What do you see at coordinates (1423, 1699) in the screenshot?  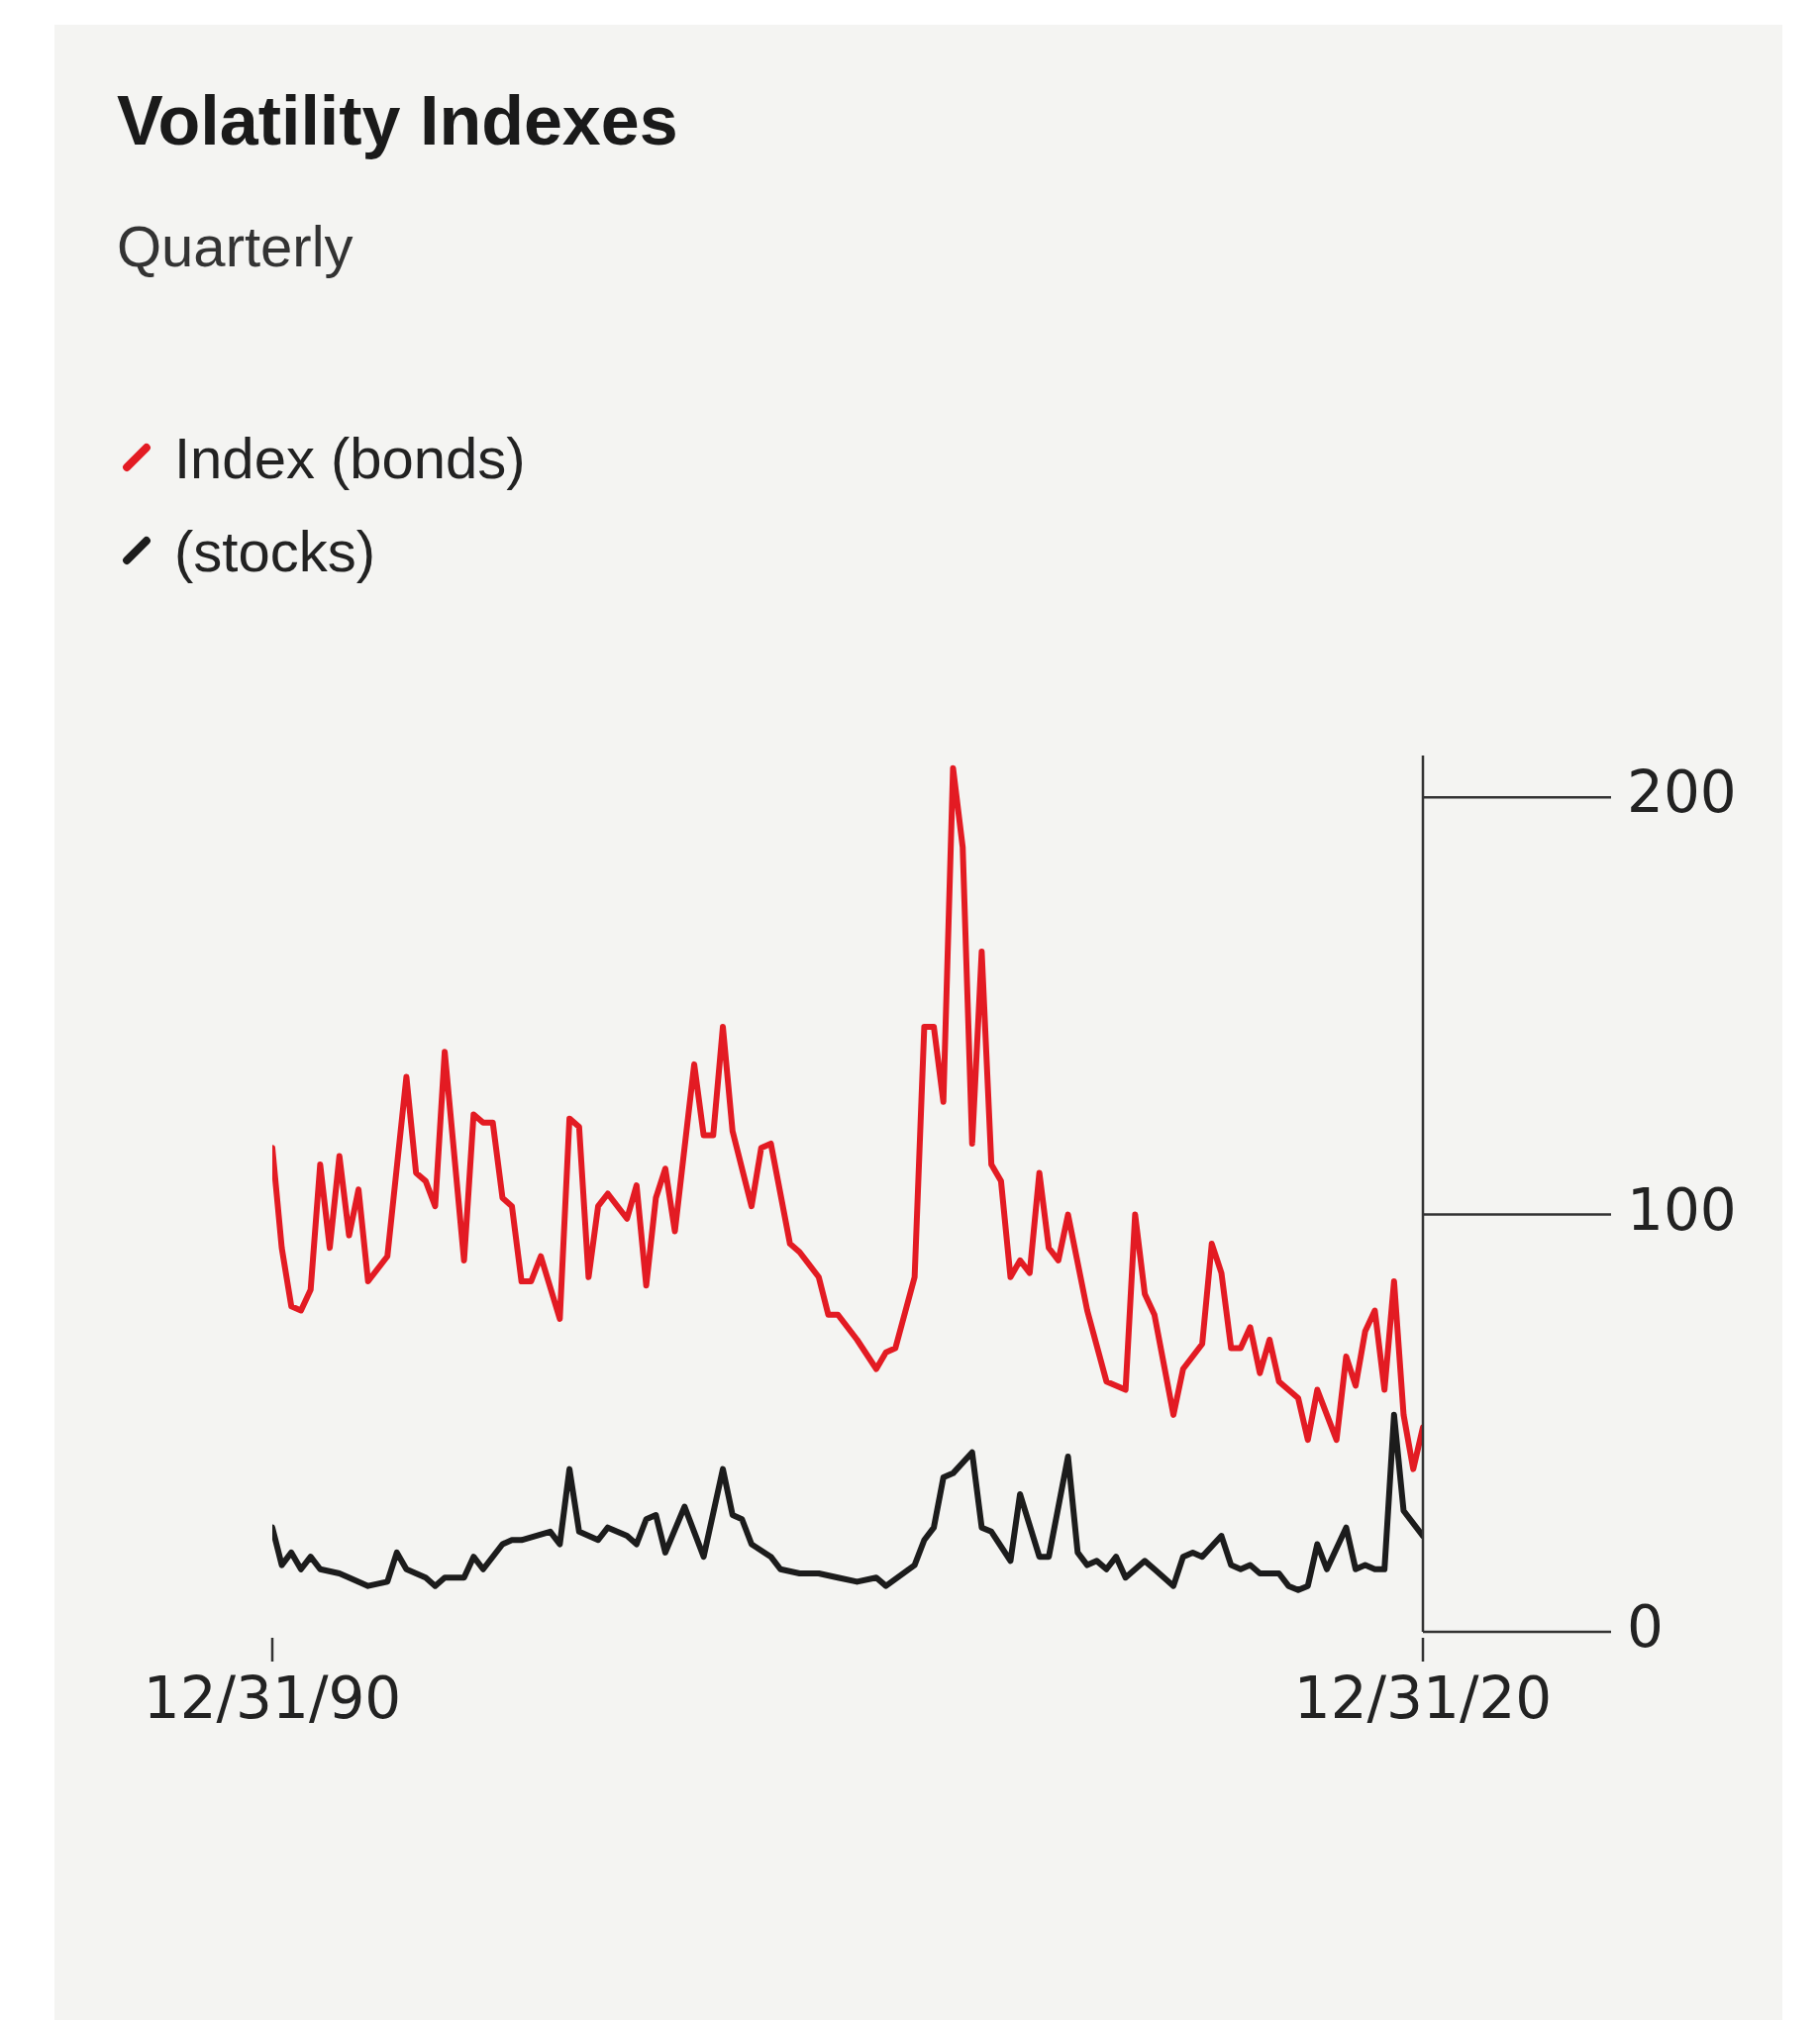 I see `x-tick-label: 12/31/20` at bounding box center [1423, 1699].